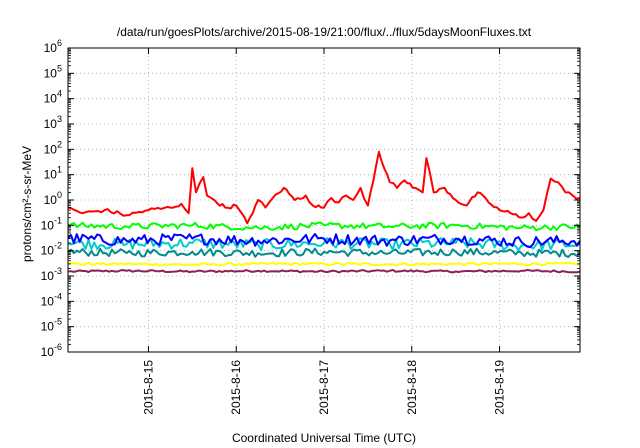 This screenshot has width=640, height=448. I want to click on x-tick-label: 2015-8-18, so click(412, 387).